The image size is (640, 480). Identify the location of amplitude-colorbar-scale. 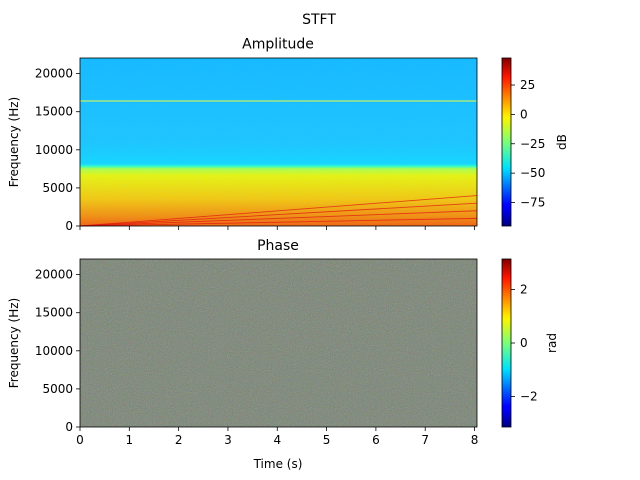
(506, 142).